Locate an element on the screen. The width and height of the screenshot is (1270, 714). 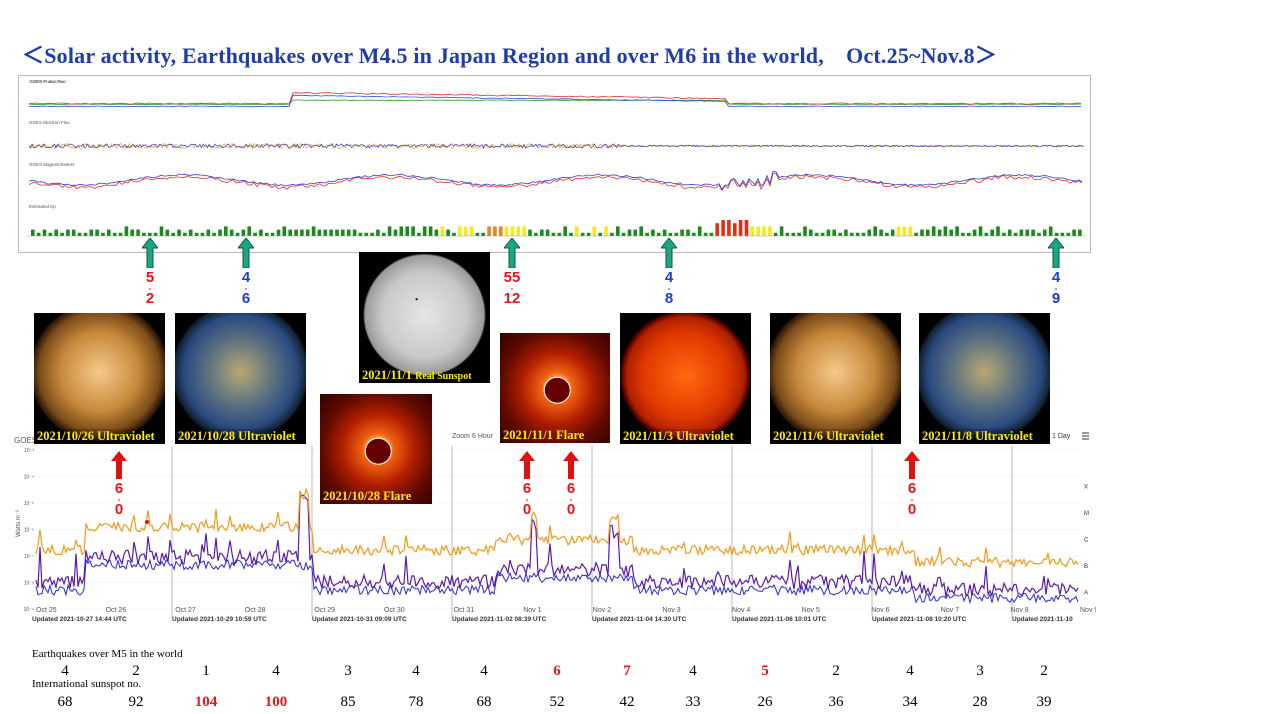
x-tick-label: Nov 5 is located at coordinates (811, 610).